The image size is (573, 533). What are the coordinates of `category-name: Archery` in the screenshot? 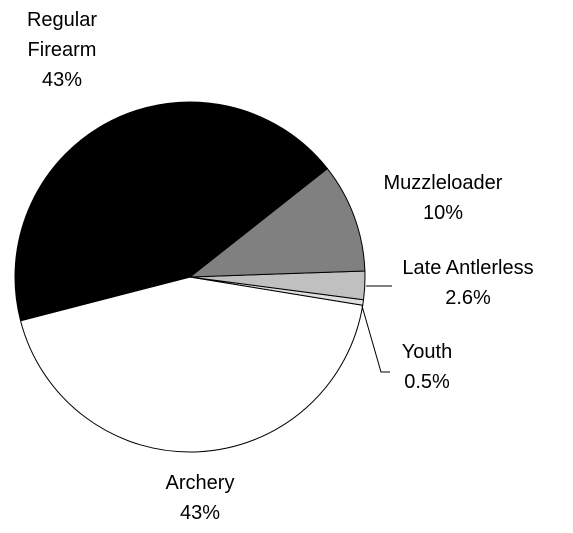 It's located at (200, 483).